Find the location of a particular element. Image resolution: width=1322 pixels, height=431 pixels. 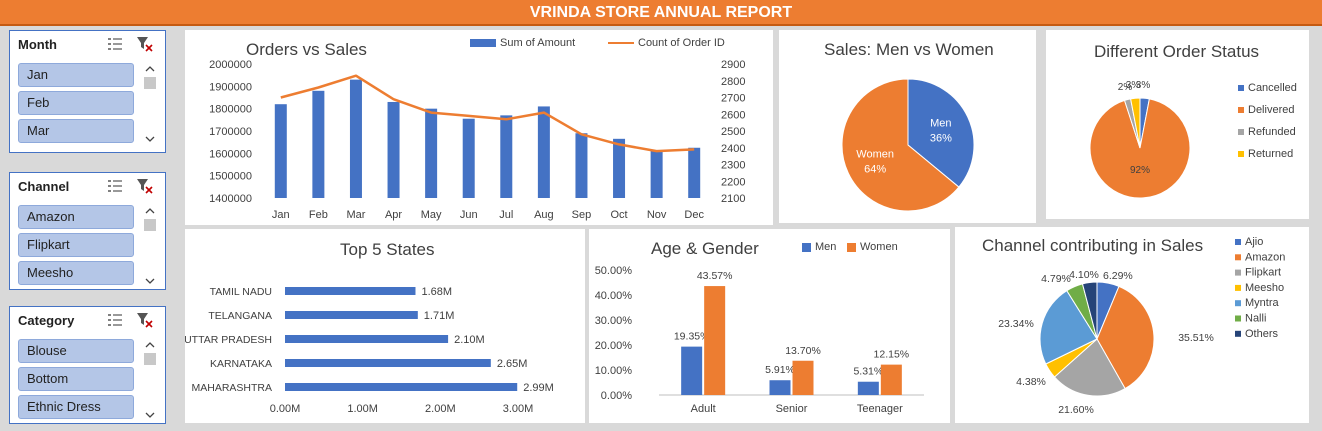

legend-label: Myntra is located at coordinates (1262, 303).